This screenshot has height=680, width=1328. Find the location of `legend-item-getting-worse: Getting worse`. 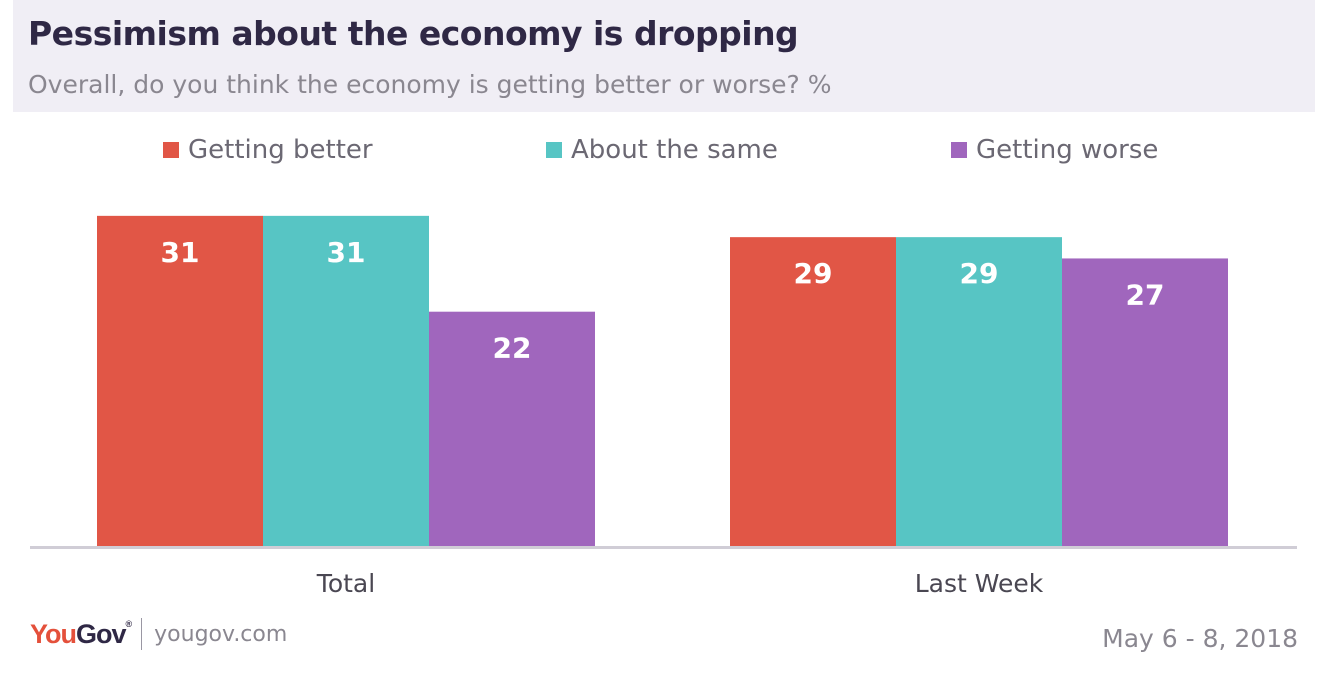

legend-item-getting-worse: Getting worse is located at coordinates (1054, 150).